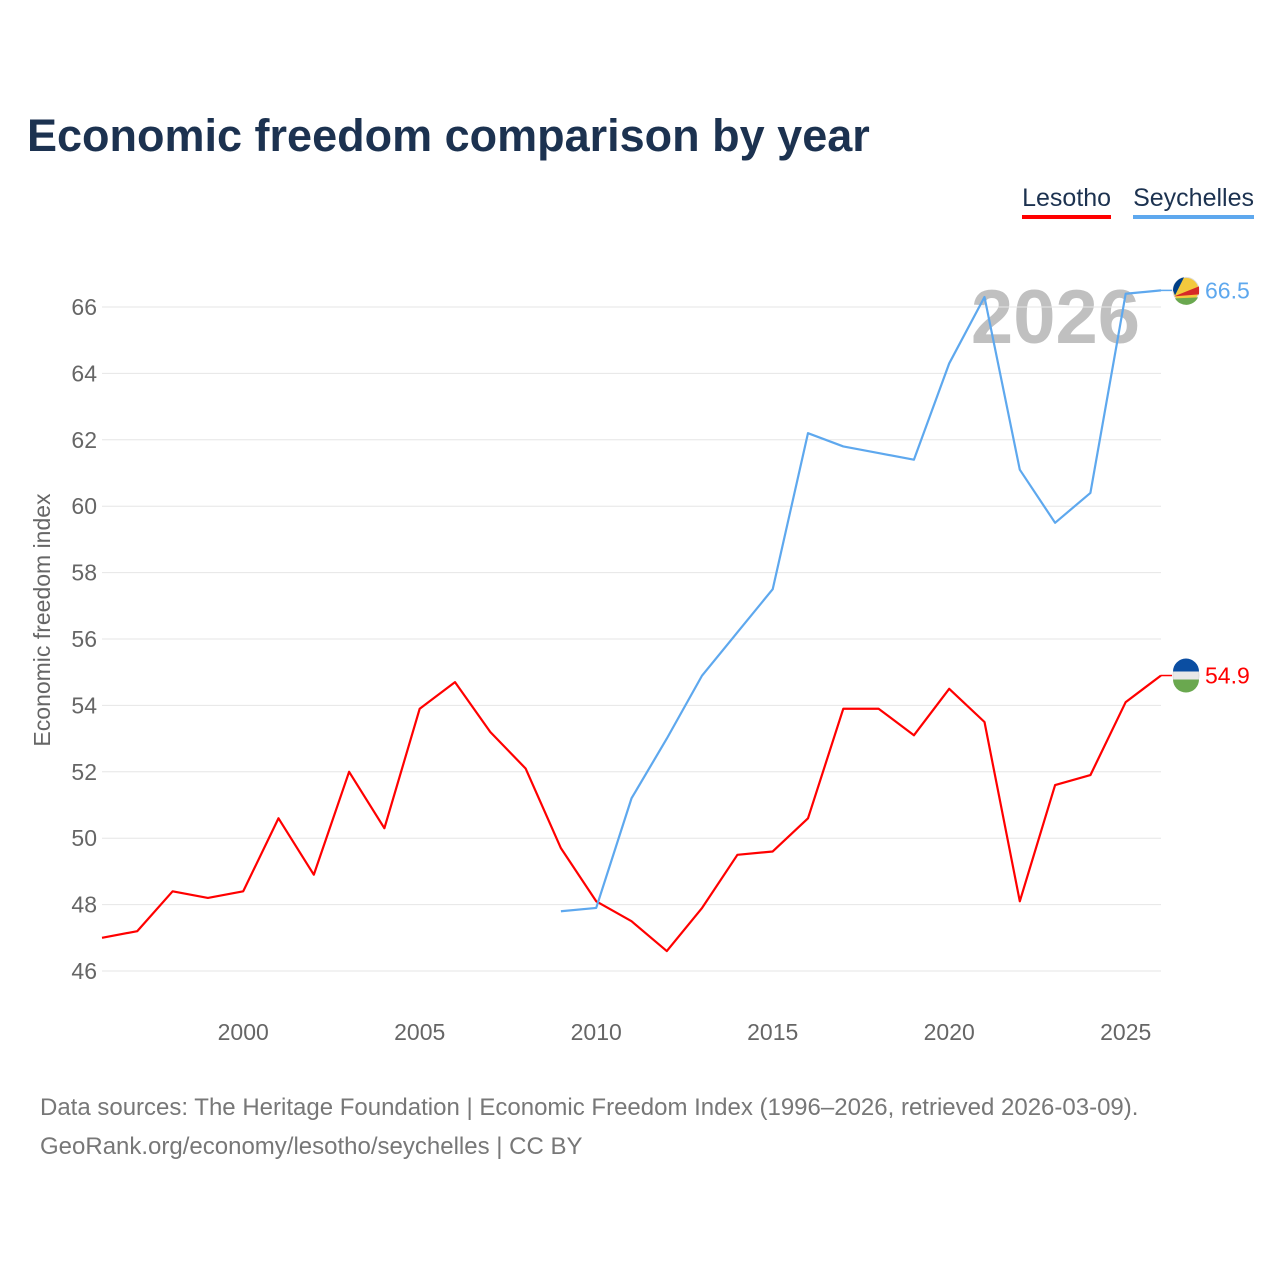 The image size is (1280, 1280). Describe the element at coordinates (243, 1032) in the screenshot. I see `x-tick-label: 2000` at that location.